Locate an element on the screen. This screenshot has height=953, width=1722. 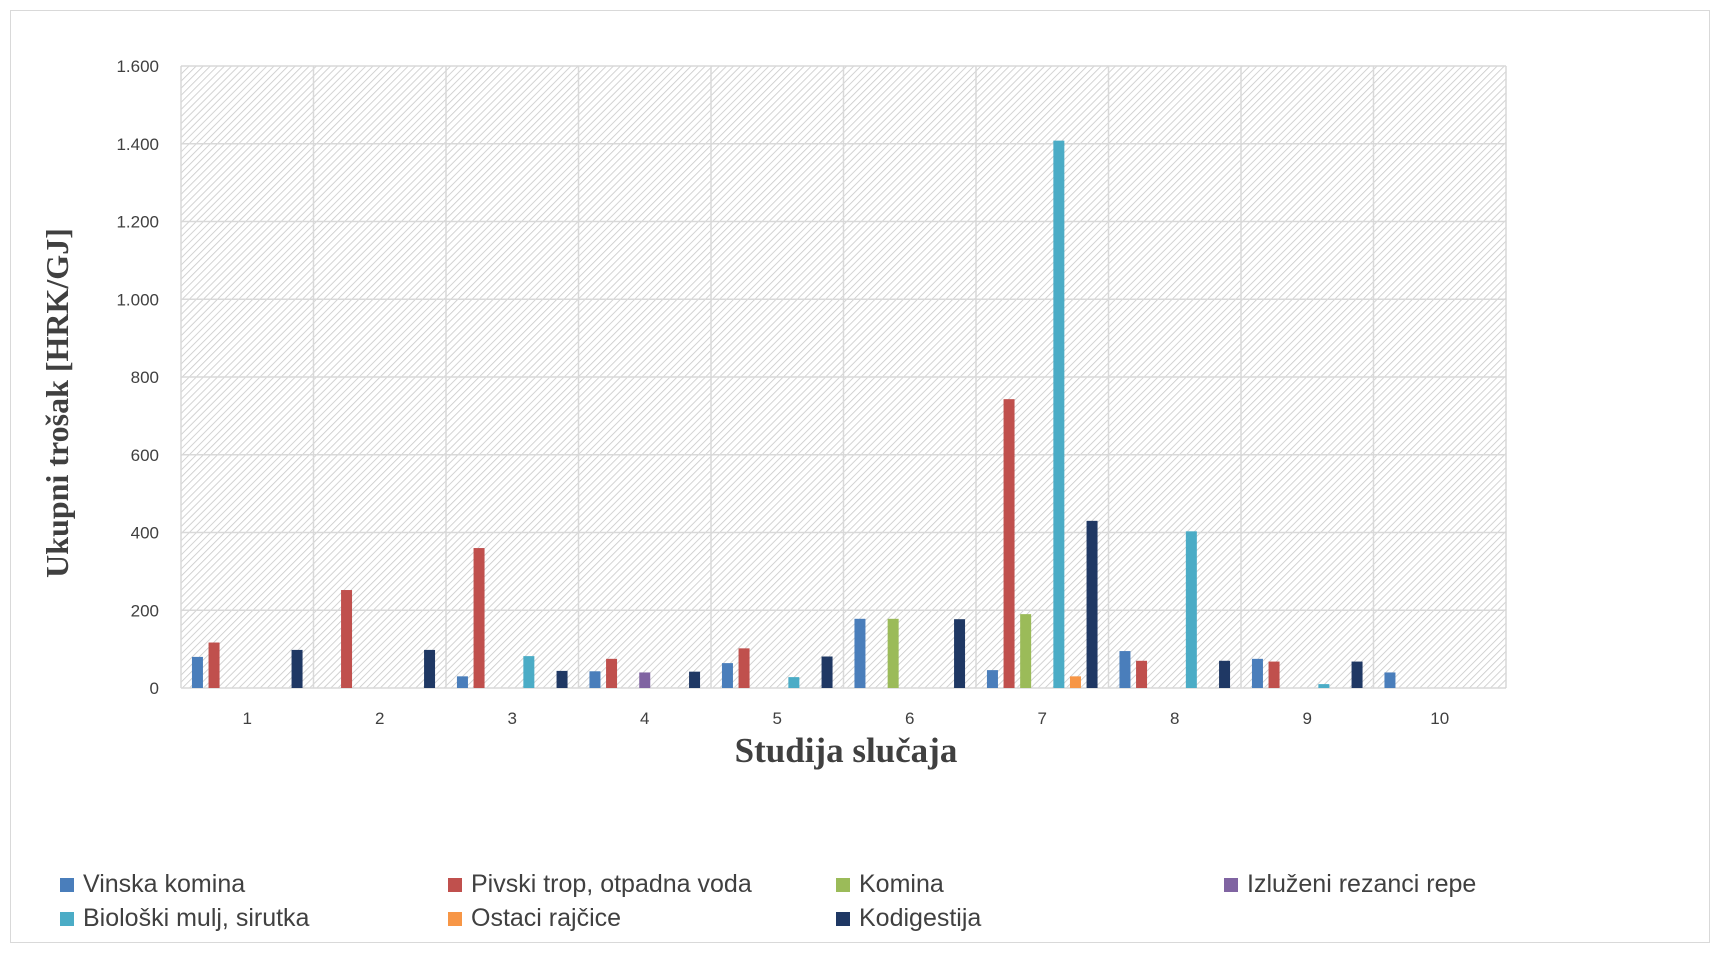
x-tick-labels: 1 2 3 4 5 6 7 8 9 10 is located at coordinates (846, 718).